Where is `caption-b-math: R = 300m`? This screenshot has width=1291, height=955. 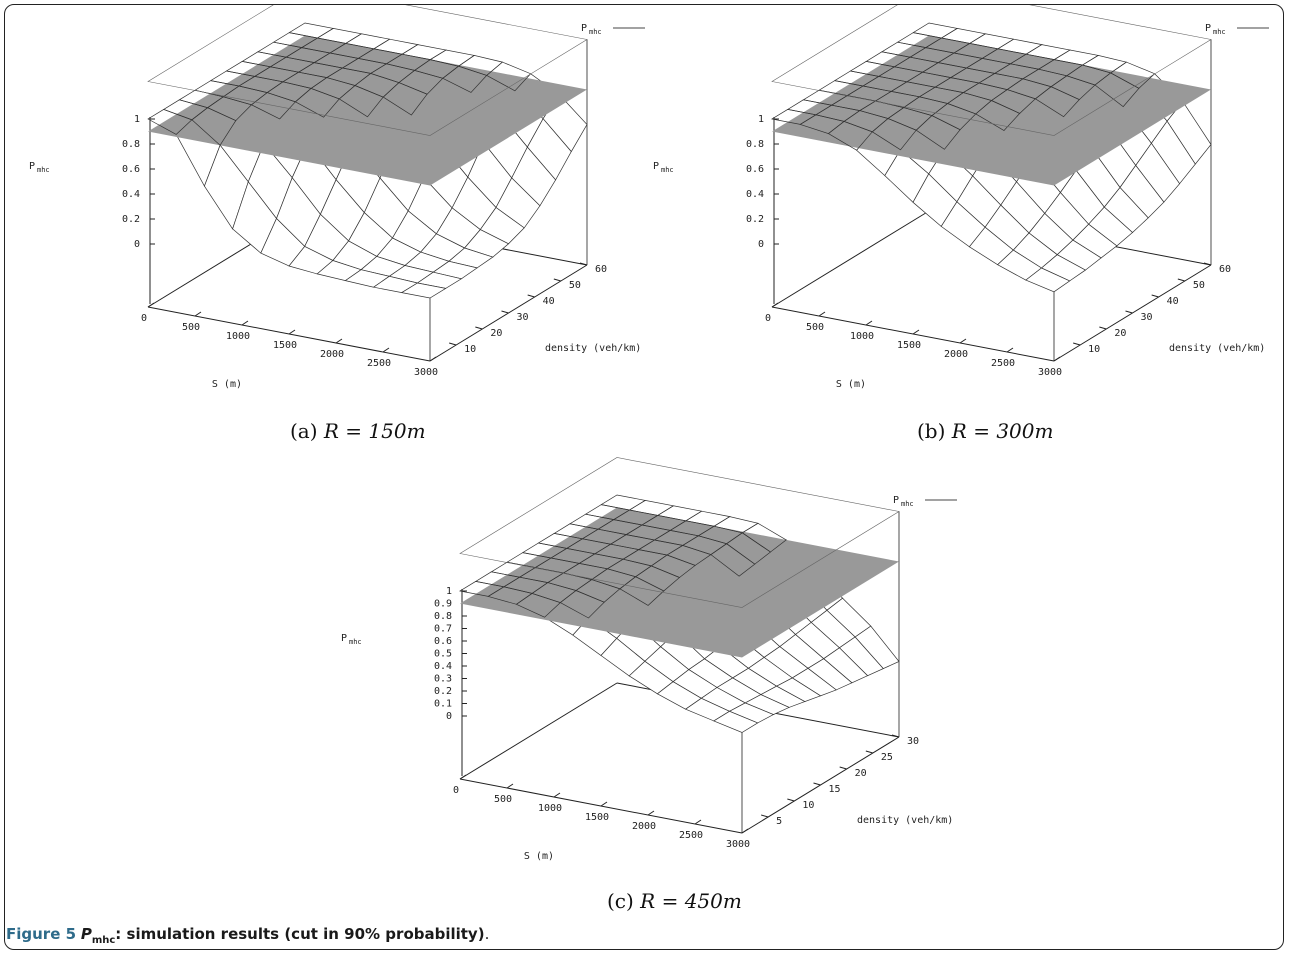 caption-b-math: R = 300m is located at coordinates (1002, 431).